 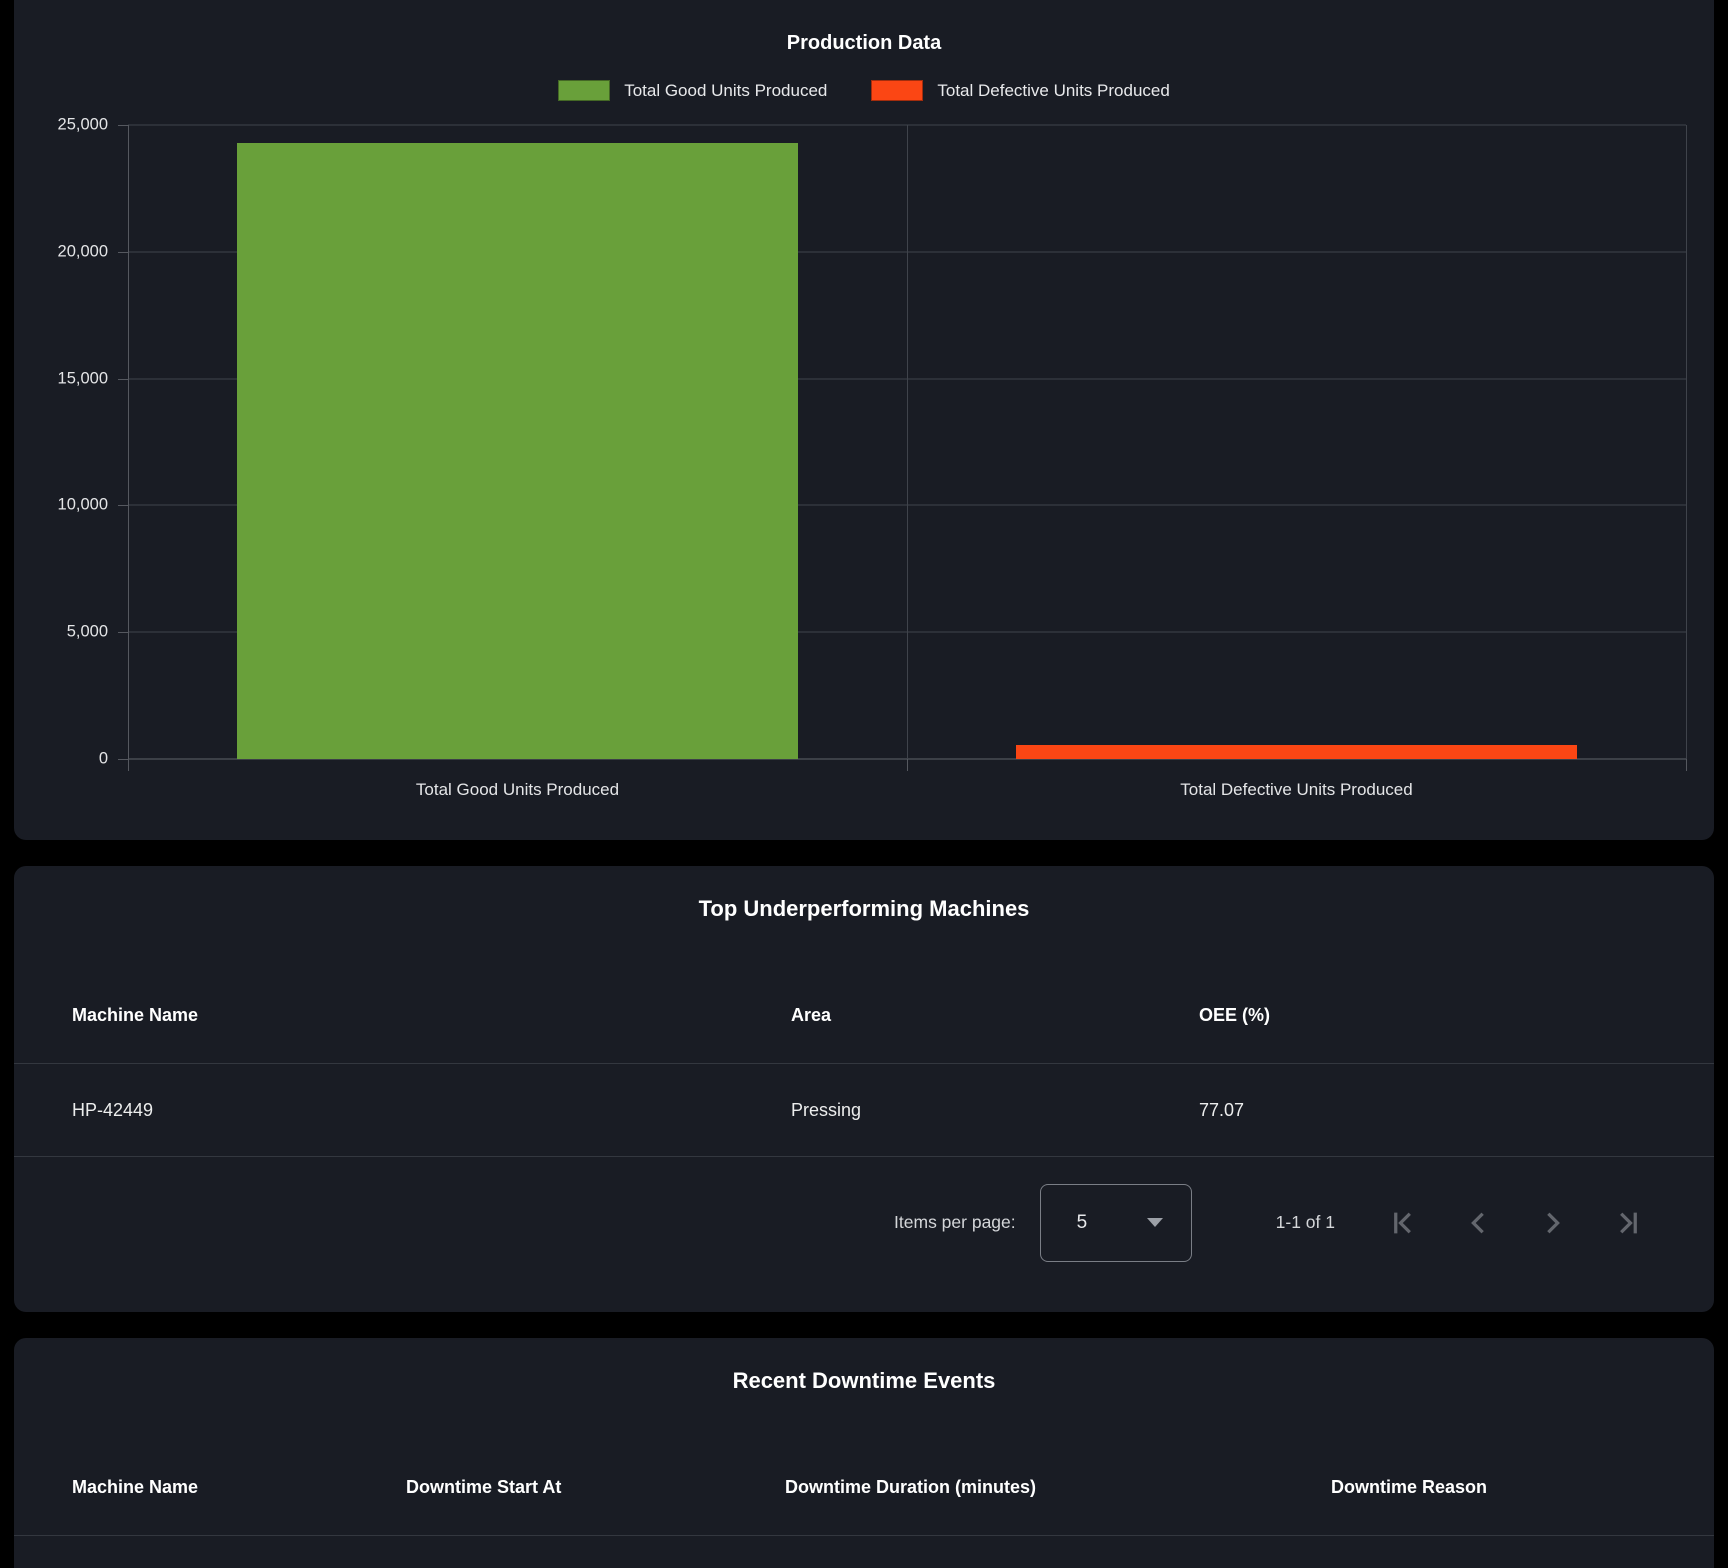 I want to click on underperforming-machines-title: Top Underperforming Machines, so click(x=864, y=908).